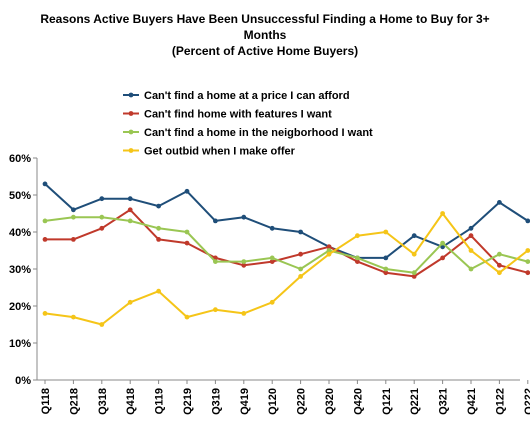  What do you see at coordinates (216, 401) in the screenshot?
I see `x-tick-label: Q319` at bounding box center [216, 401].